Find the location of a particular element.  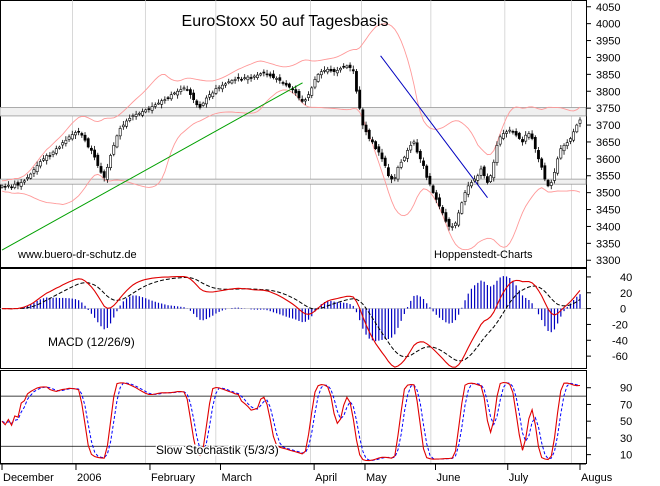

stochastic-tick-label: 90 is located at coordinates (626, 389).